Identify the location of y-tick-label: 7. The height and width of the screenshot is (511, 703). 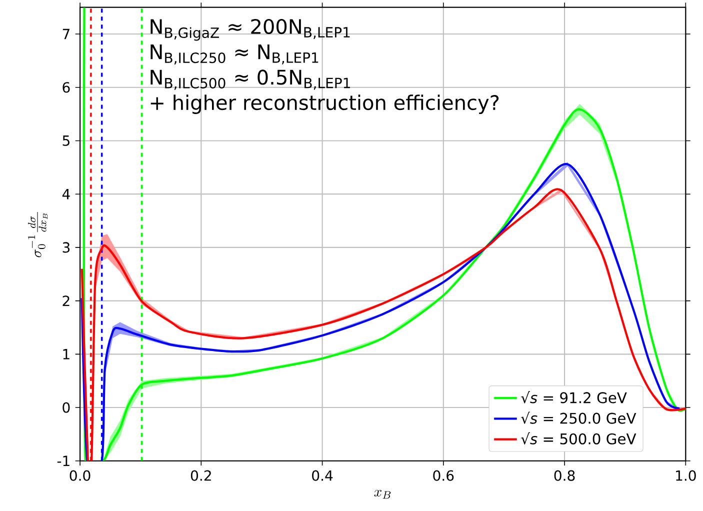
(66, 34).